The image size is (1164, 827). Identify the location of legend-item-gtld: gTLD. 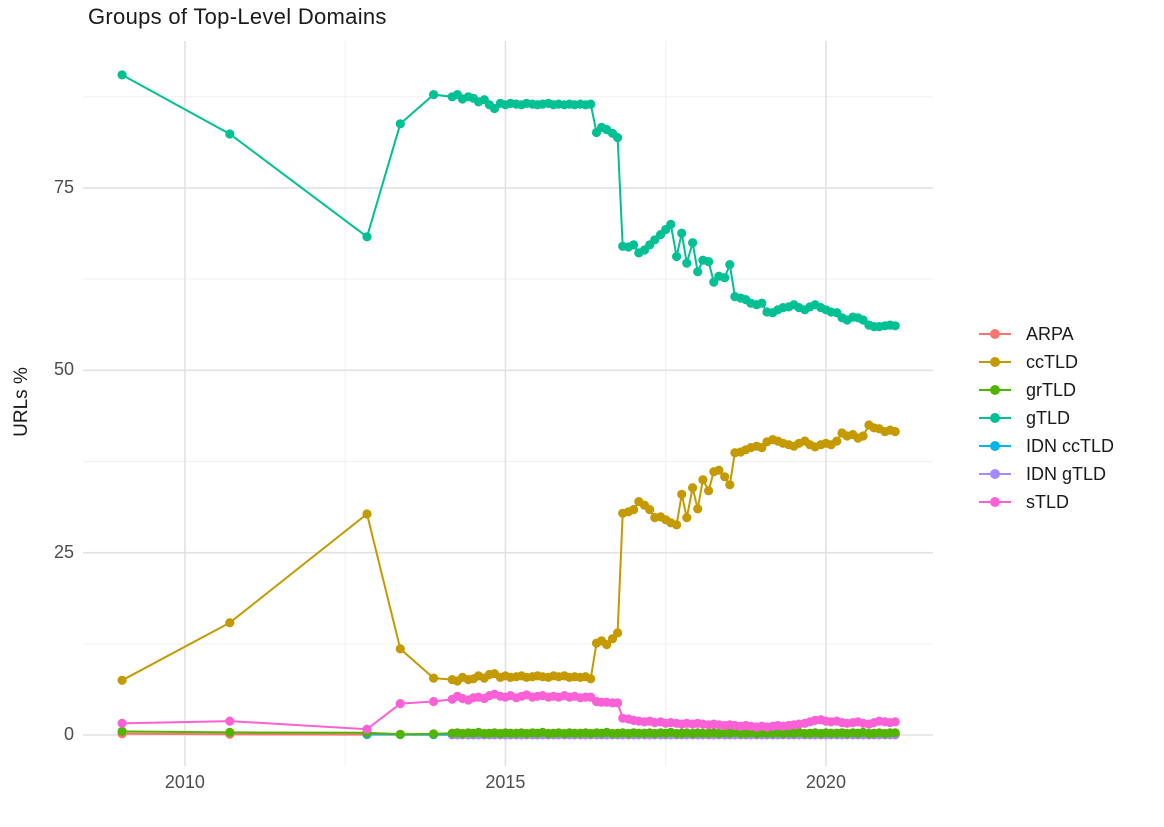
(1046, 418).